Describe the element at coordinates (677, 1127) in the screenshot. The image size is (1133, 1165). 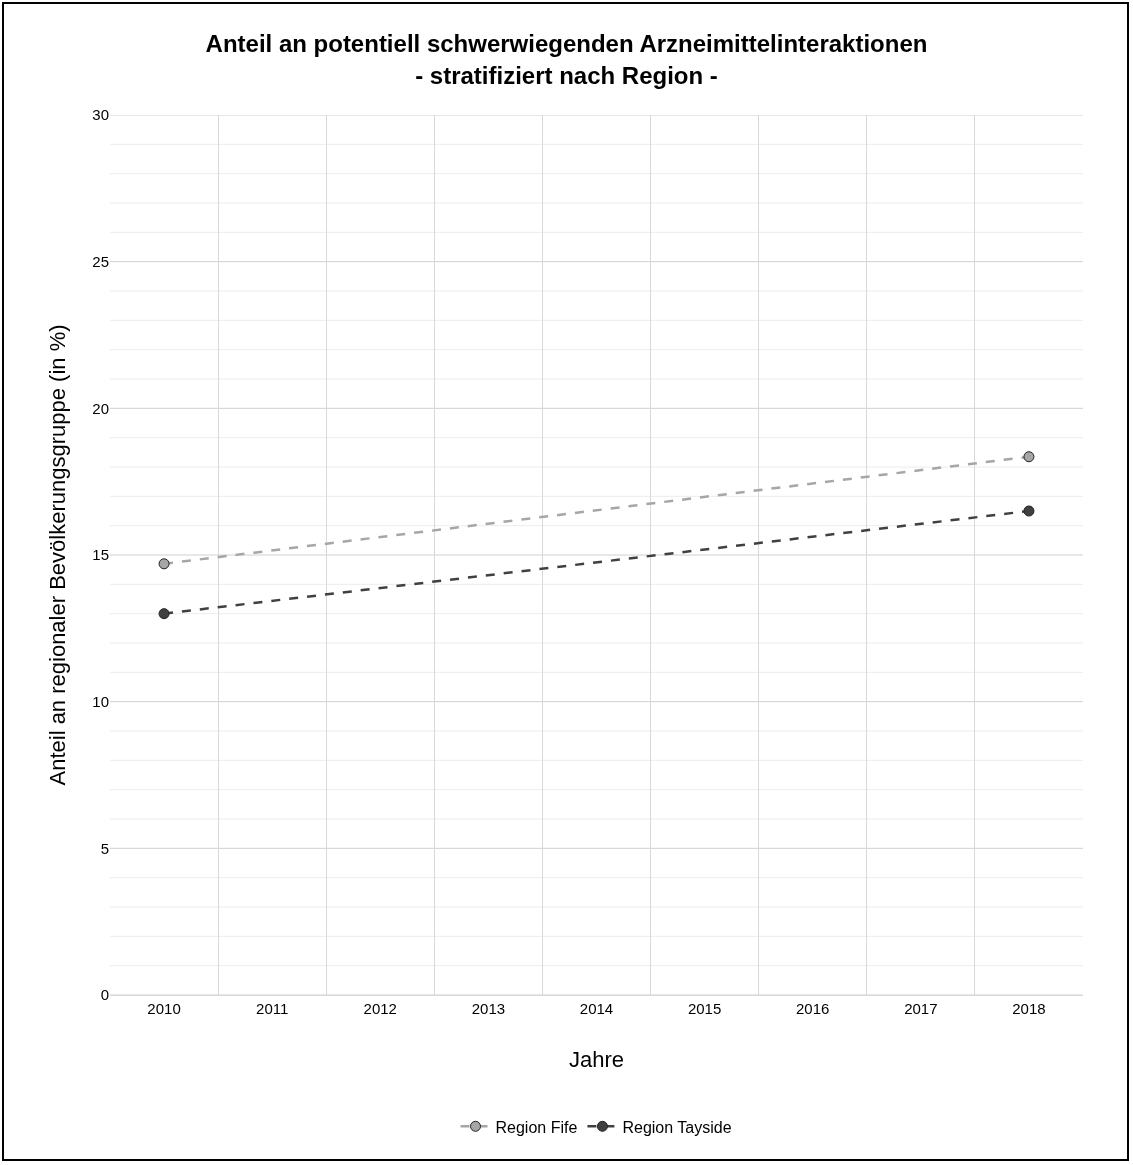
I see `legend-label: Region Tayside` at that location.